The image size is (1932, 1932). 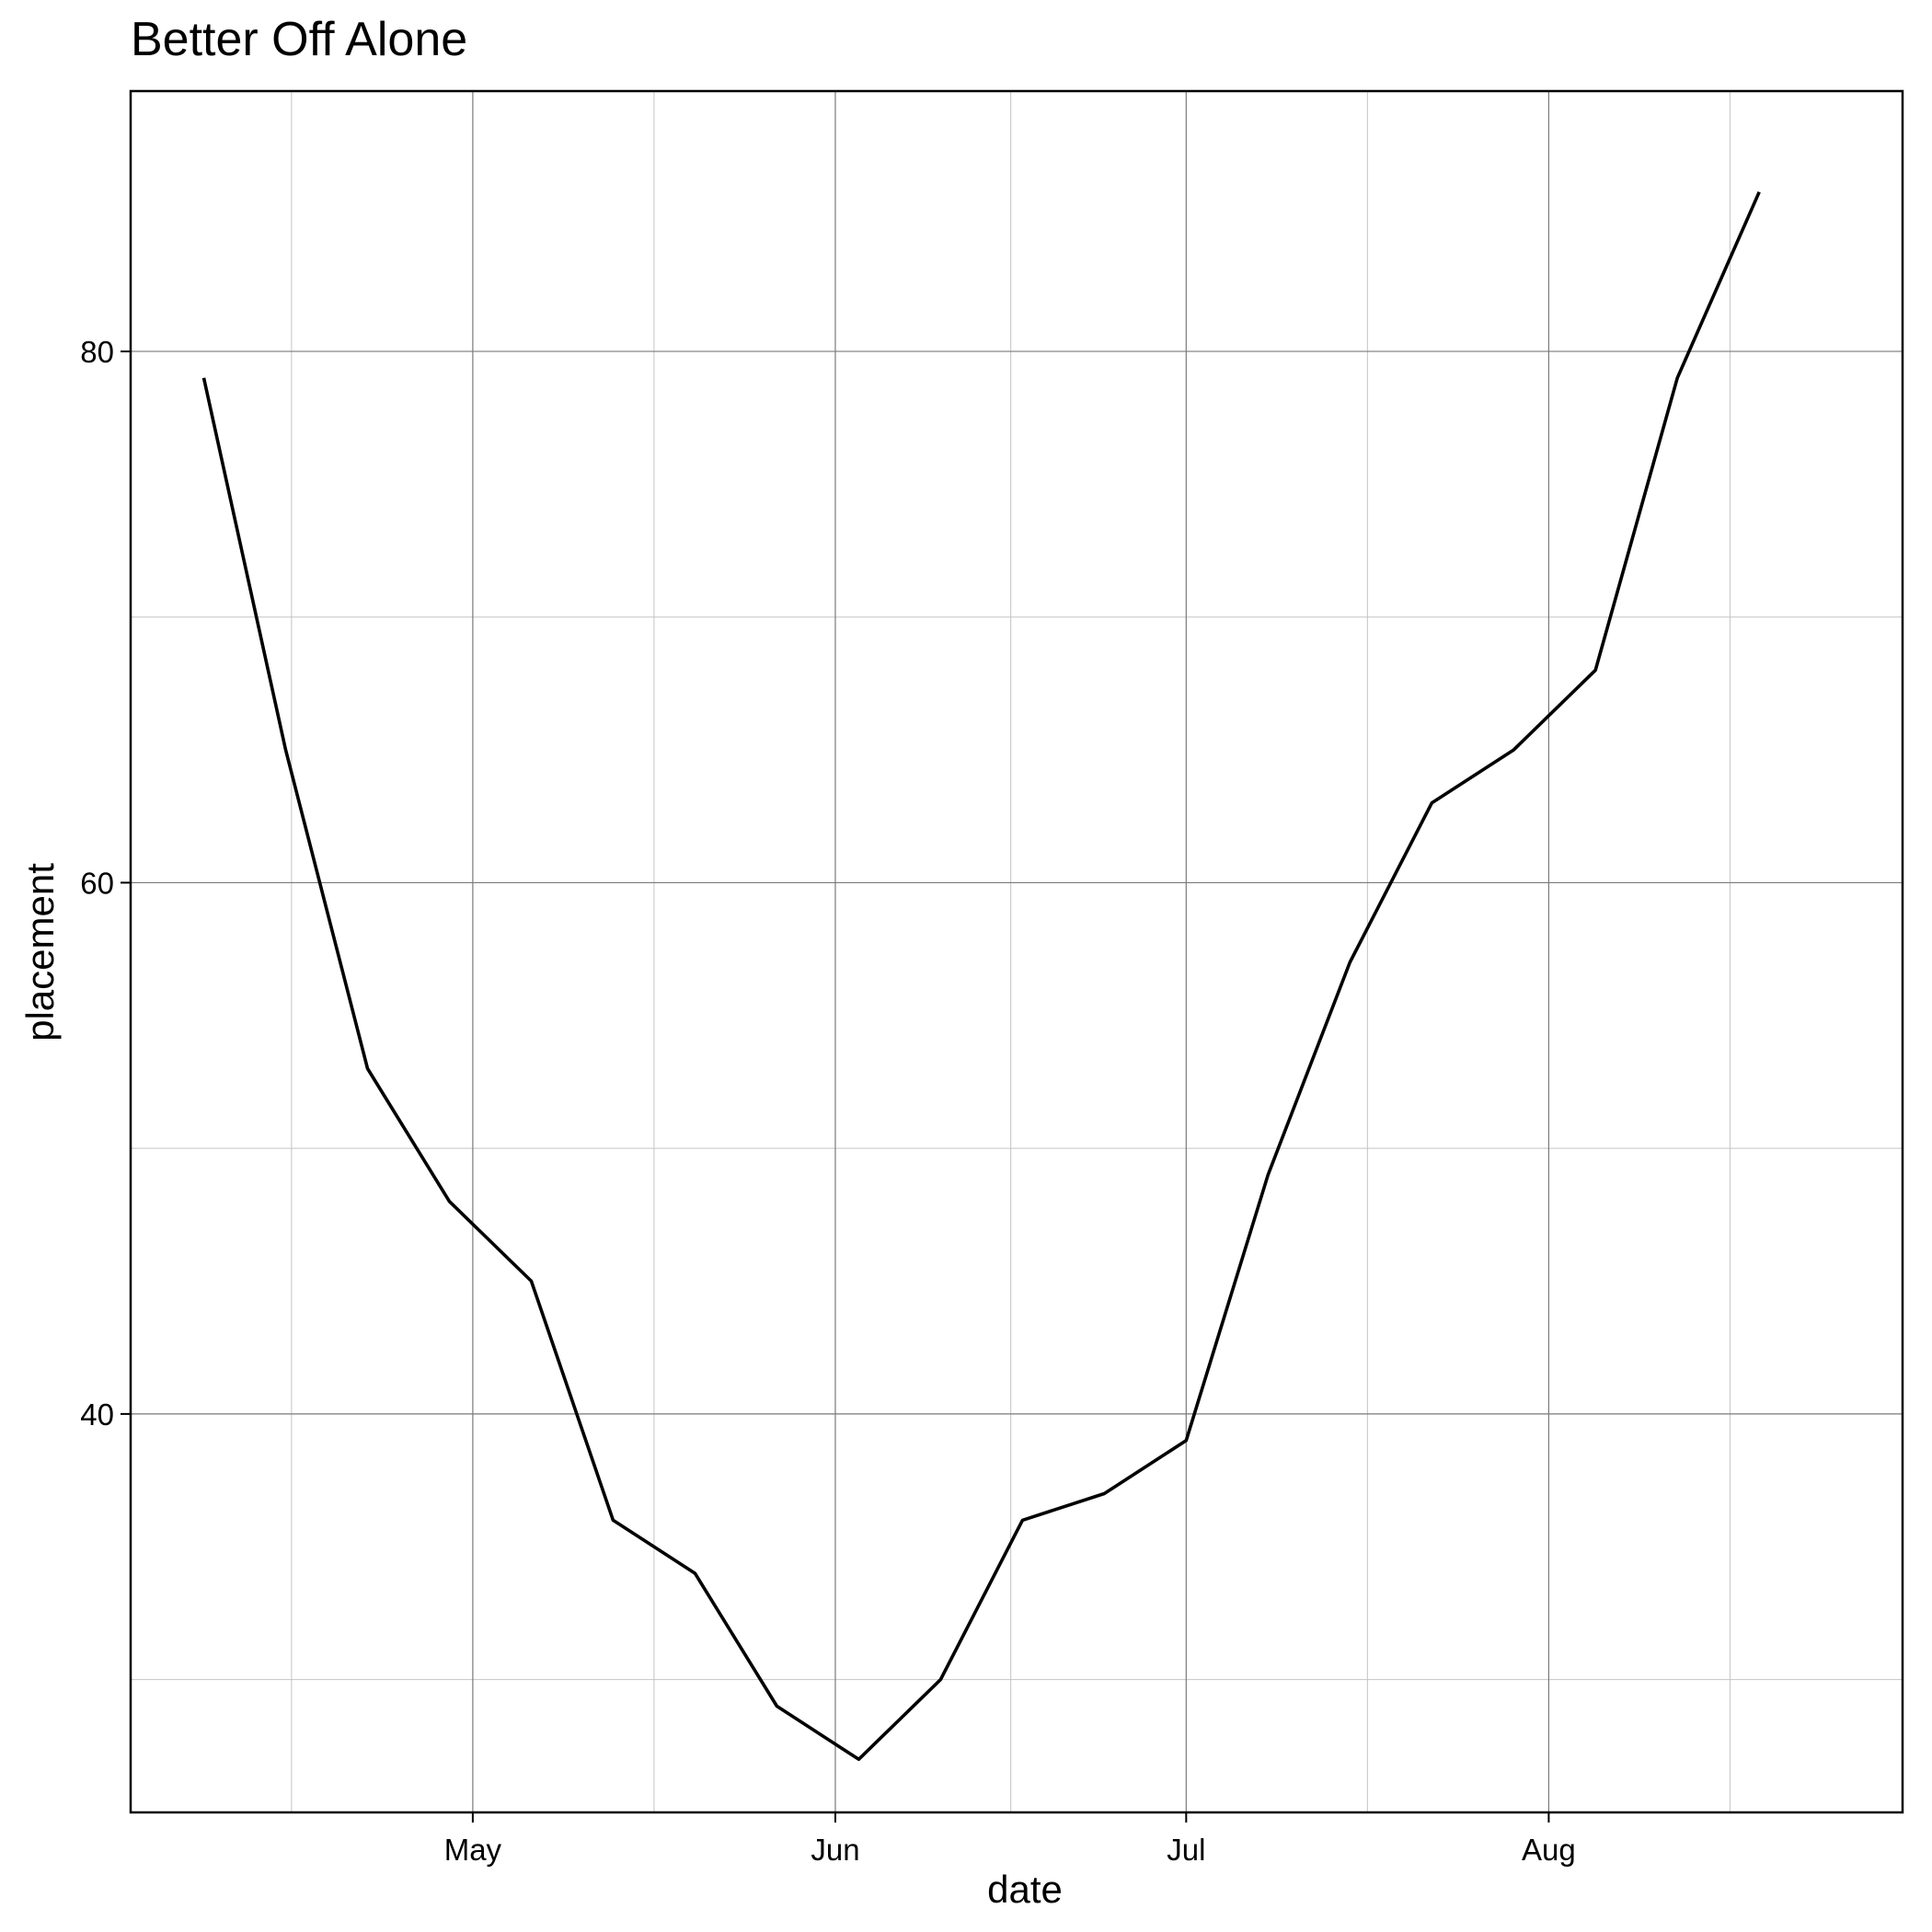 I want to click on y-axis-title: placement, so click(x=40, y=952).